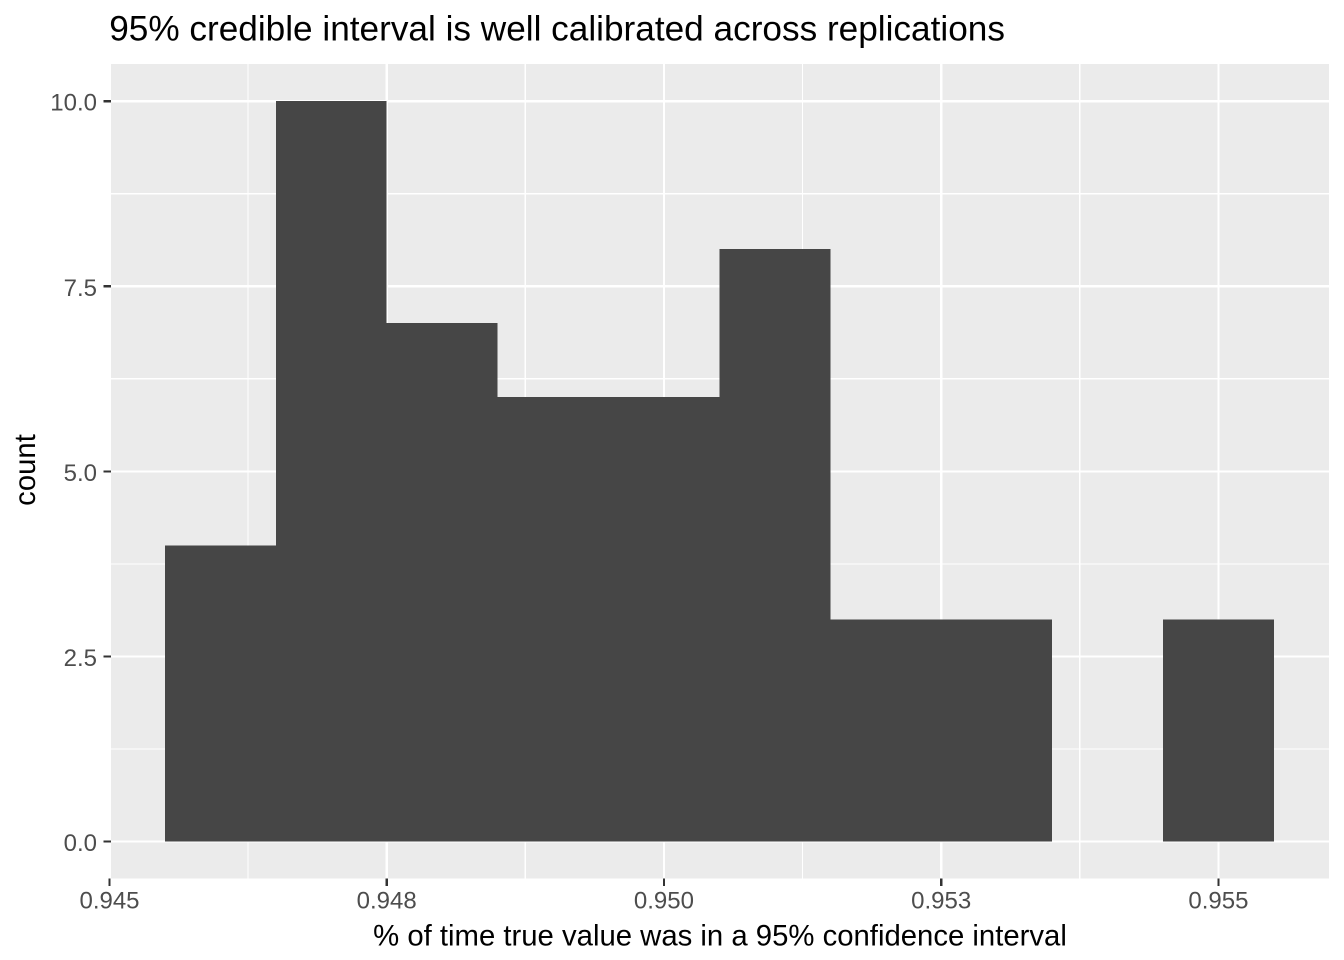 Image resolution: width=1344 pixels, height=960 pixels. What do you see at coordinates (387, 901) in the screenshot?
I see `svg-text: 0.948` at bounding box center [387, 901].